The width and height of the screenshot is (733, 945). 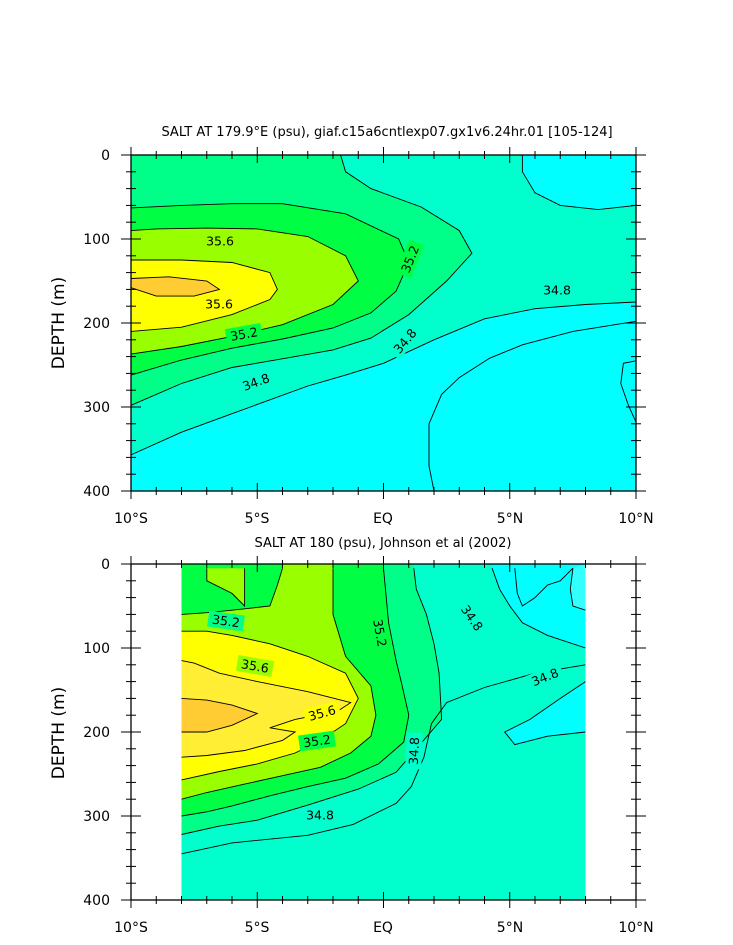 What do you see at coordinates (59, 733) in the screenshot?
I see `y-axis-label-observations: DEPTH (m)` at bounding box center [59, 733].